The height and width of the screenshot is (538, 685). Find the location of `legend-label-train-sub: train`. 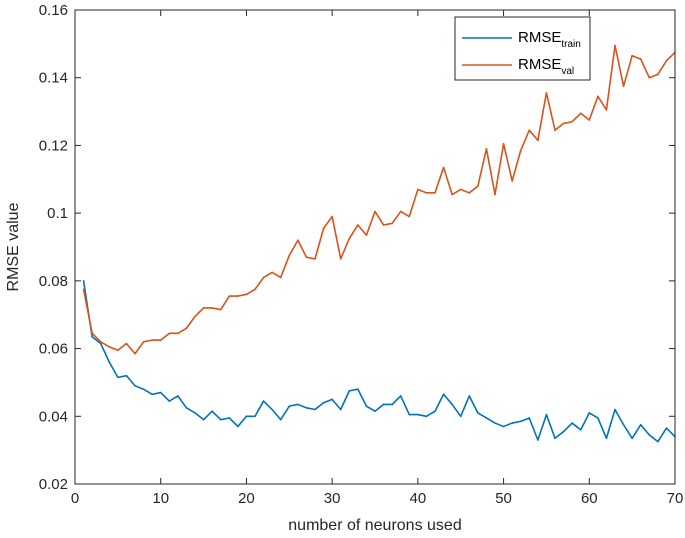

legend-label-train-sub: train is located at coordinates (570, 44).